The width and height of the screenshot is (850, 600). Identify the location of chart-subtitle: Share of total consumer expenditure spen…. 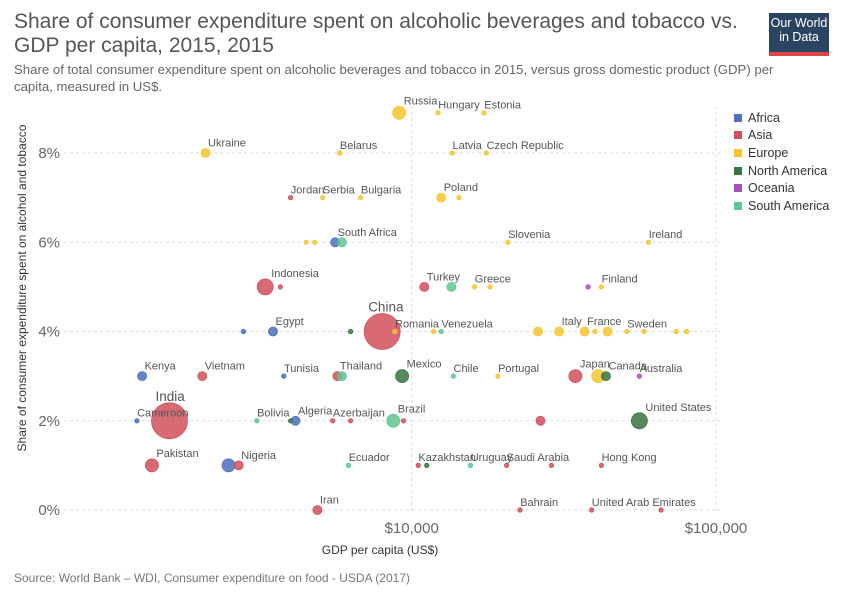
(394, 78).